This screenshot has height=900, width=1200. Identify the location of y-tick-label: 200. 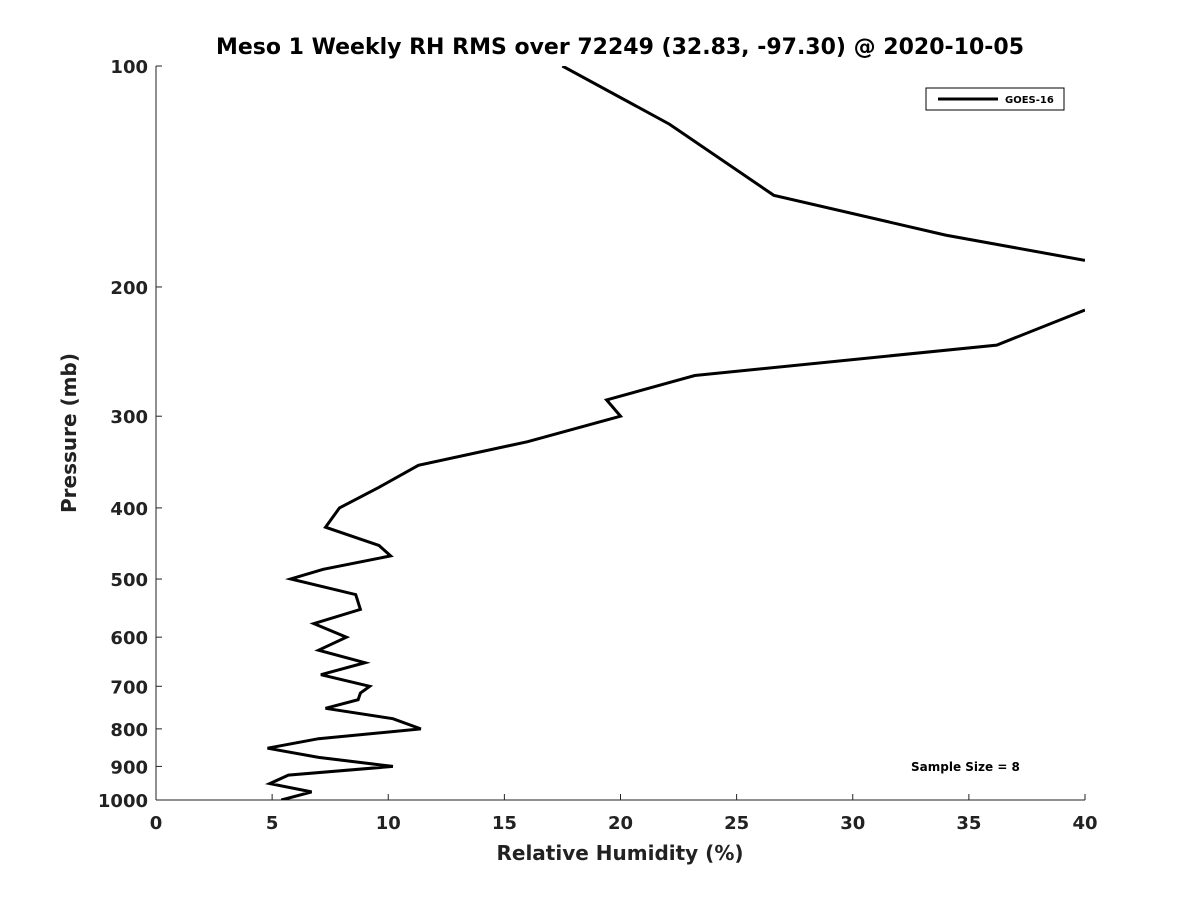
(129, 288).